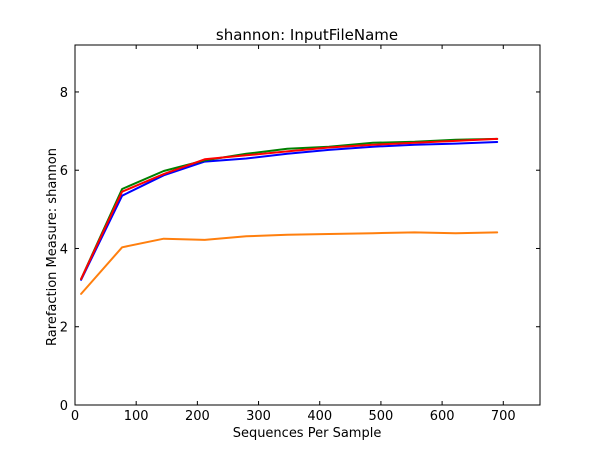 This screenshot has height=450, width=600. I want to click on x-tick-label-0: 0, so click(75, 416).